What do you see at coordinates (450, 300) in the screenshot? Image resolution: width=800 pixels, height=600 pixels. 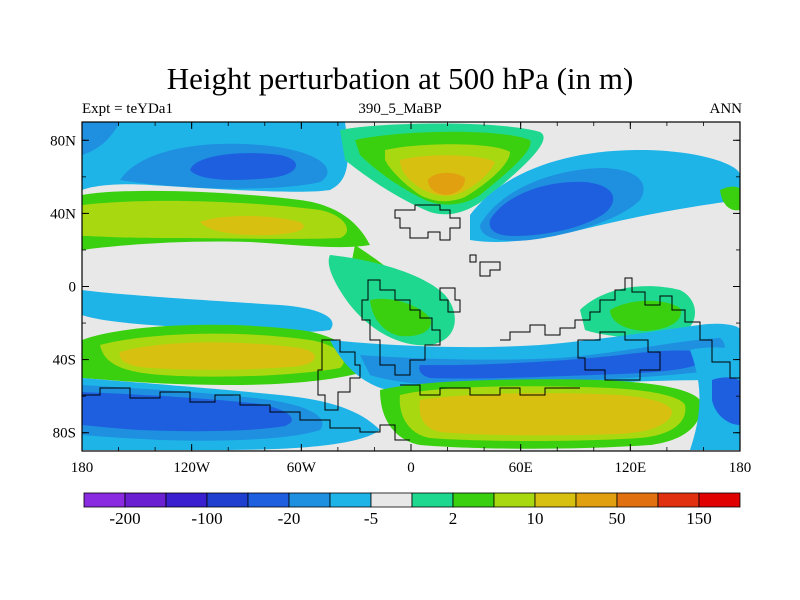 I see `middle-east-coastline` at bounding box center [450, 300].